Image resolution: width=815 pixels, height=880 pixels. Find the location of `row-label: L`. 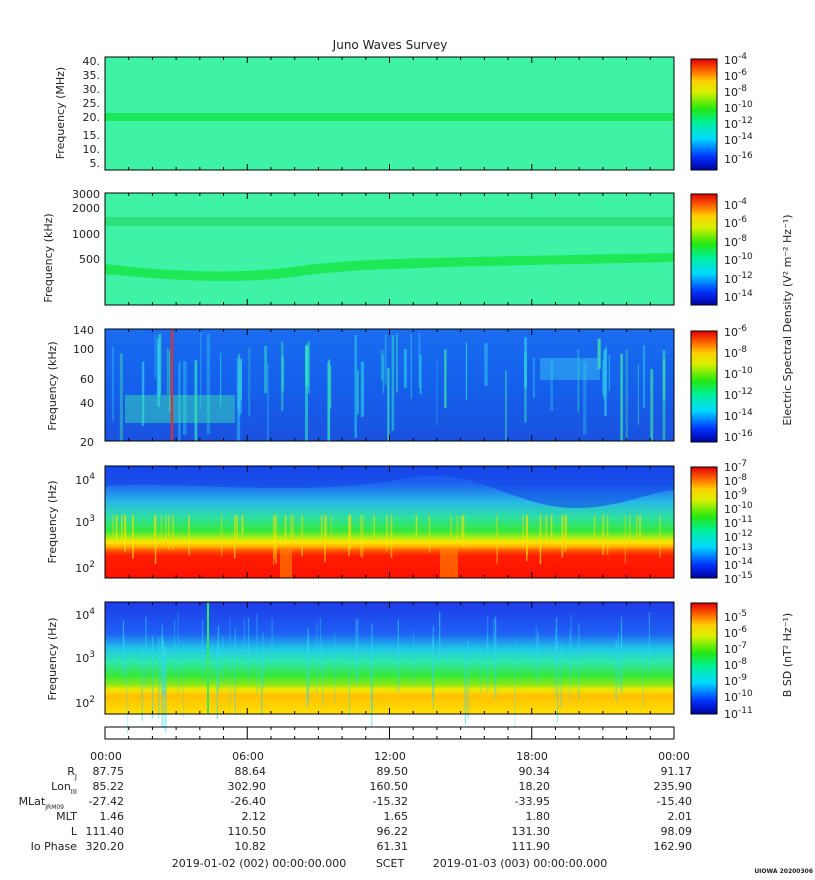

row-label: L is located at coordinates (74, 831).